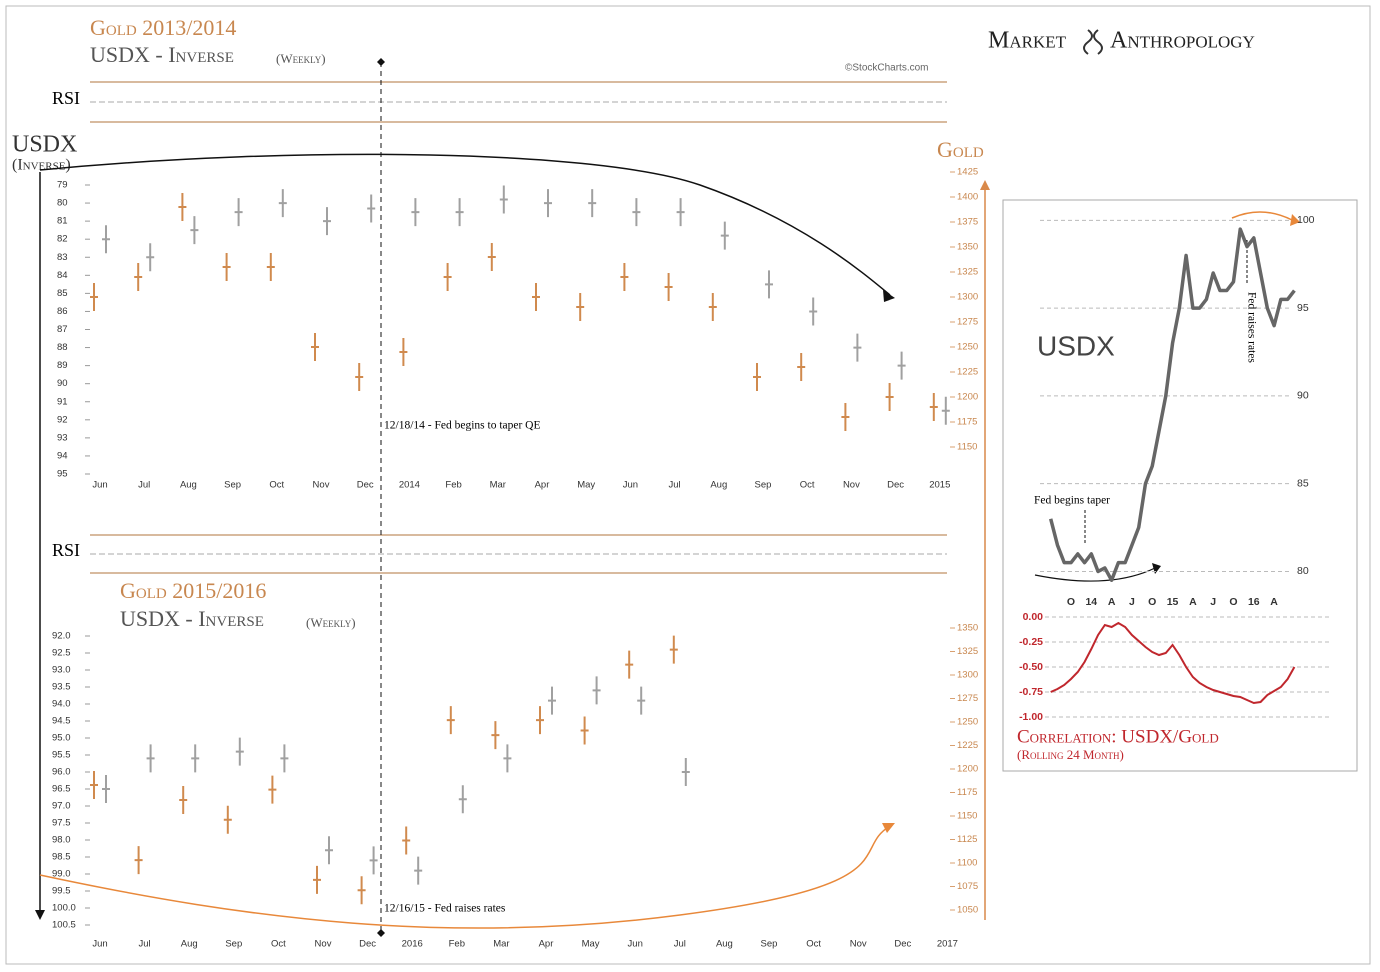  What do you see at coordinates (61, 755) in the screenshot?
I see `y-tick-label: 95.5` at bounding box center [61, 755].